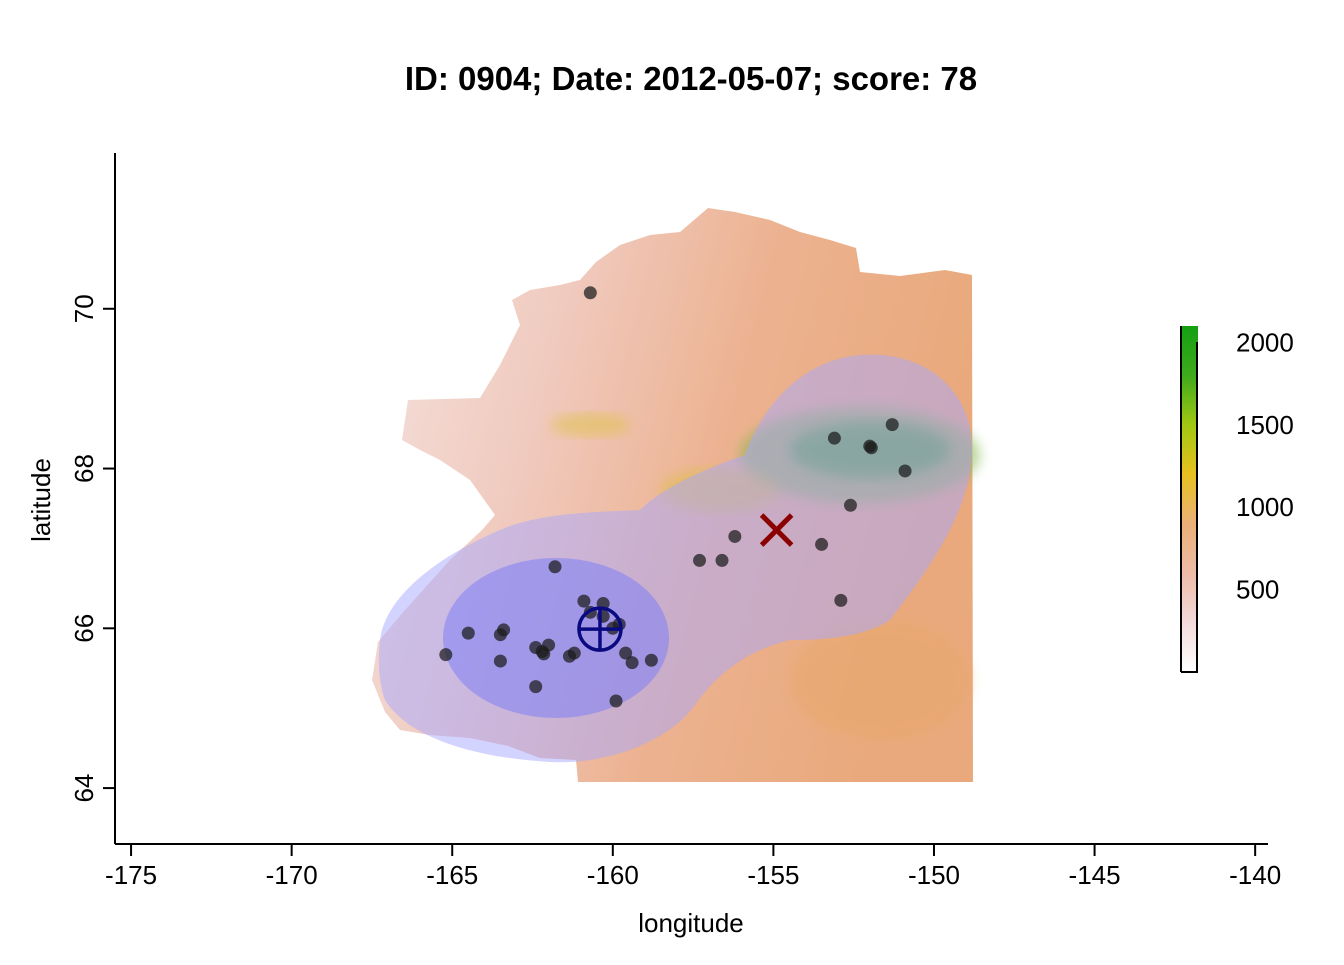 This screenshot has height=965, width=1344. Describe the element at coordinates (84, 628) in the screenshot. I see `y-tick-label: 66` at that location.